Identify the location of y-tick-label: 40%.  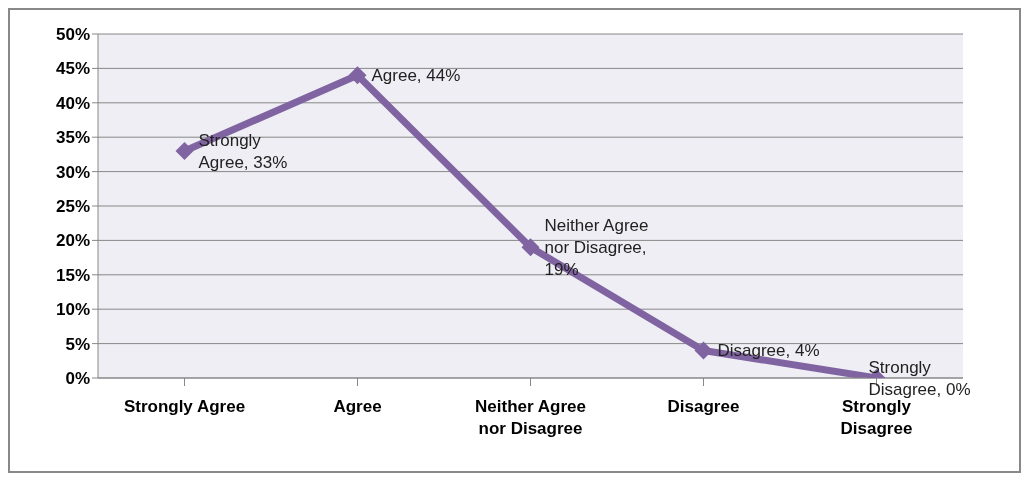
(72, 103).